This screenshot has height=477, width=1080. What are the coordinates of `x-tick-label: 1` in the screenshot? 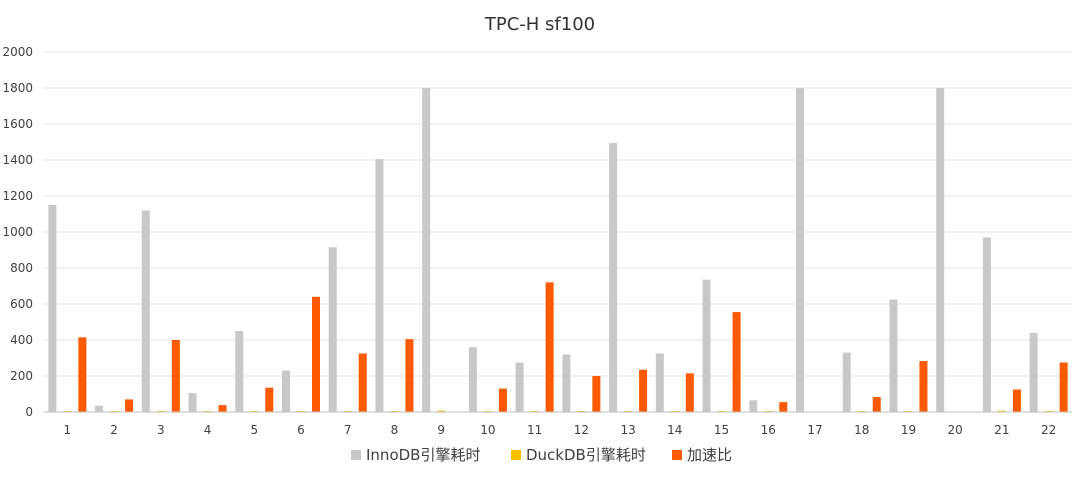 It's located at (68, 430).